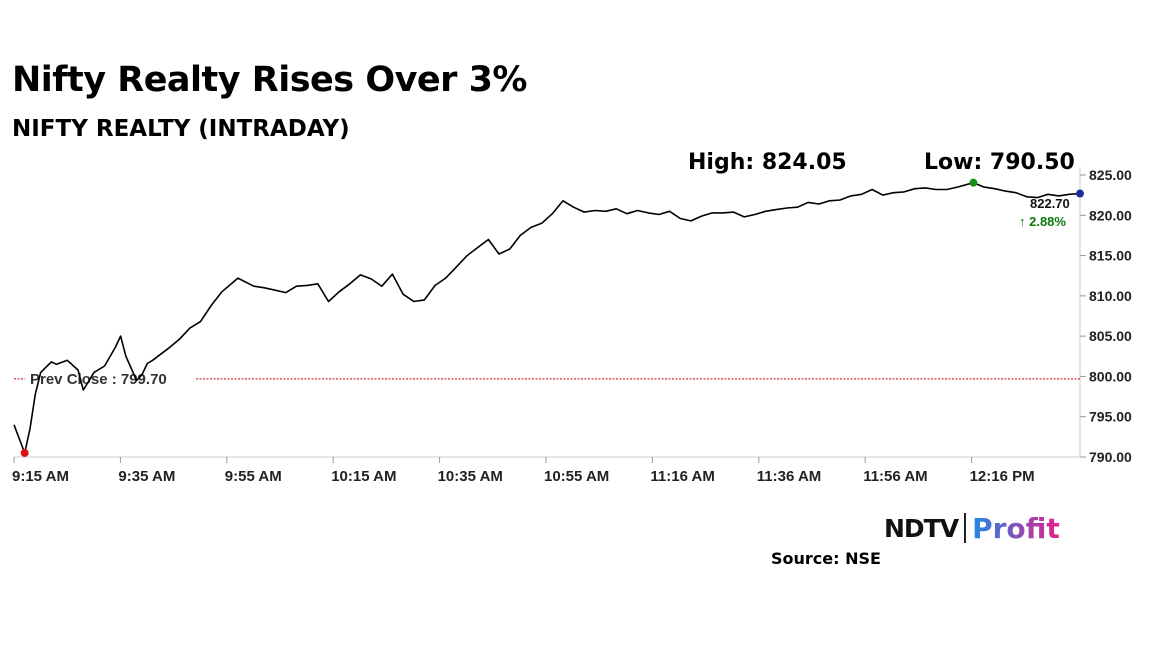  What do you see at coordinates (999, 162) in the screenshot?
I see `low-stat: Low: 790.50` at bounding box center [999, 162].